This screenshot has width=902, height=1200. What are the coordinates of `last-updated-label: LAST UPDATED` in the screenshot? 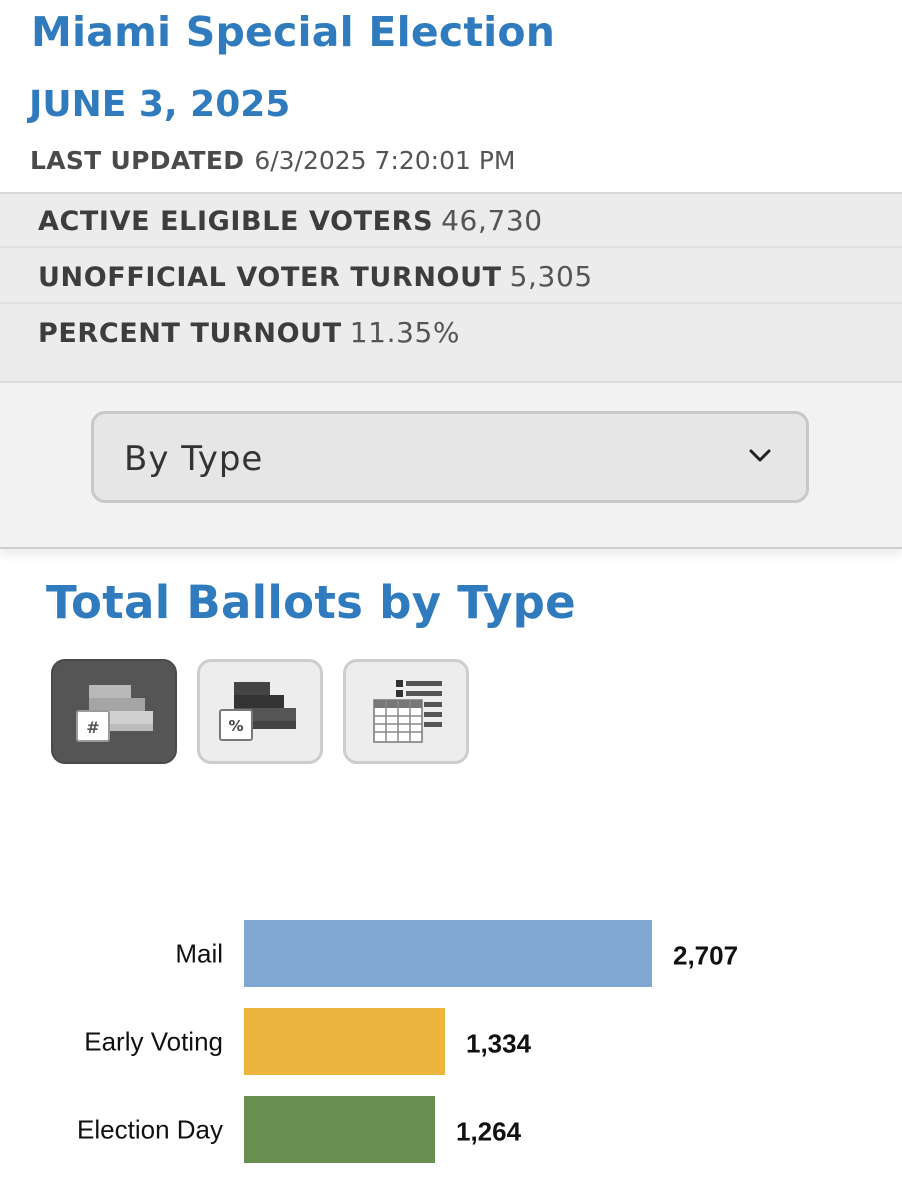 It's located at (137, 160).